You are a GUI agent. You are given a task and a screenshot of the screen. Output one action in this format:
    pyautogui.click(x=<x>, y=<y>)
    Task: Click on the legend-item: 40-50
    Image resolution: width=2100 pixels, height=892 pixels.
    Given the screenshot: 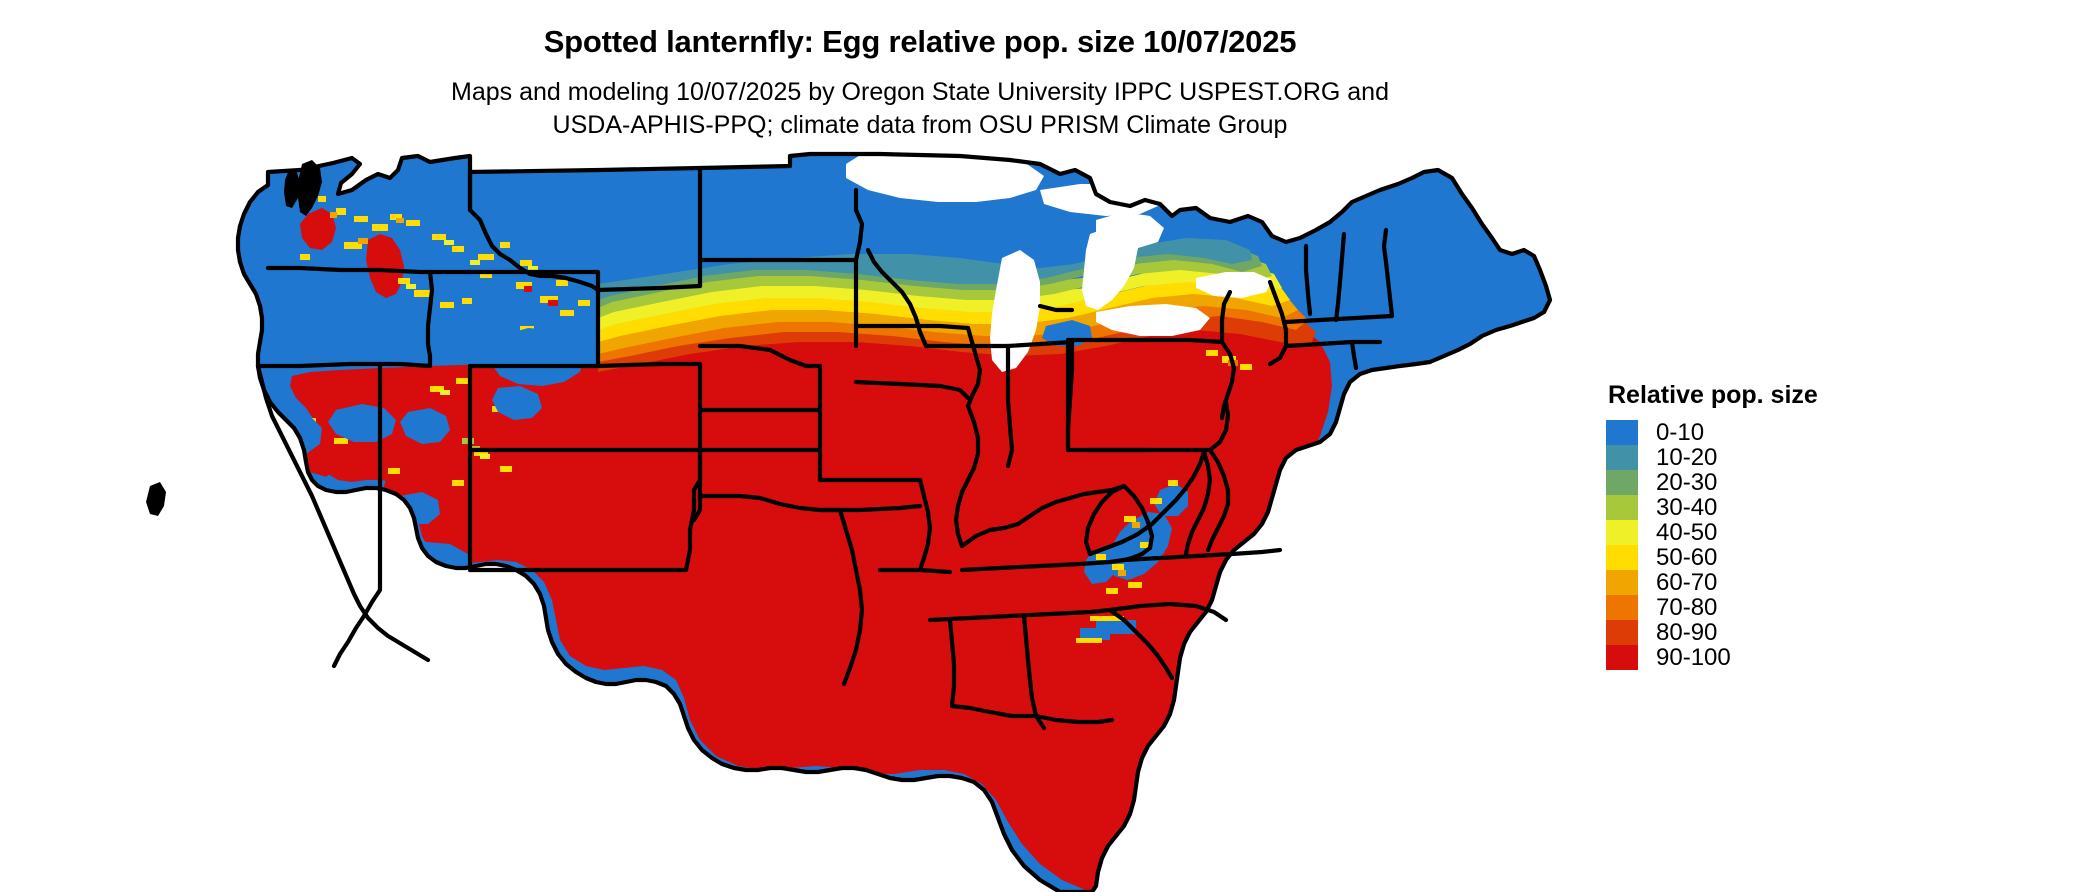 What is the action you would take?
    pyautogui.click(x=1816, y=532)
    